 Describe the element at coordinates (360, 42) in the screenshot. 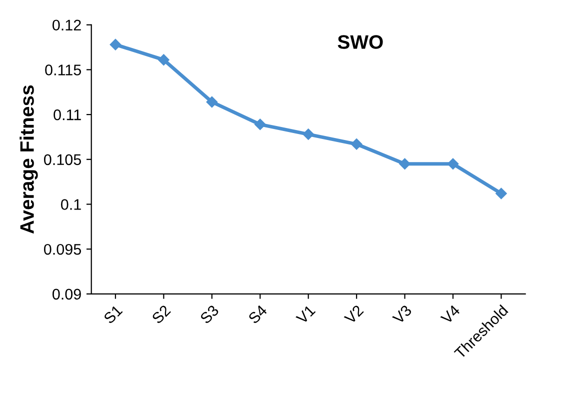

I see `chart-title: SWO` at that location.